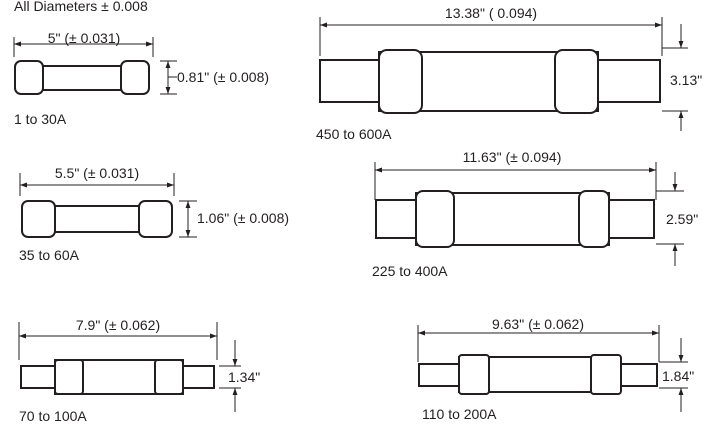  Describe the element at coordinates (53, 416) in the screenshot. I see `ampere-range-label: 70 to 100A` at that location.